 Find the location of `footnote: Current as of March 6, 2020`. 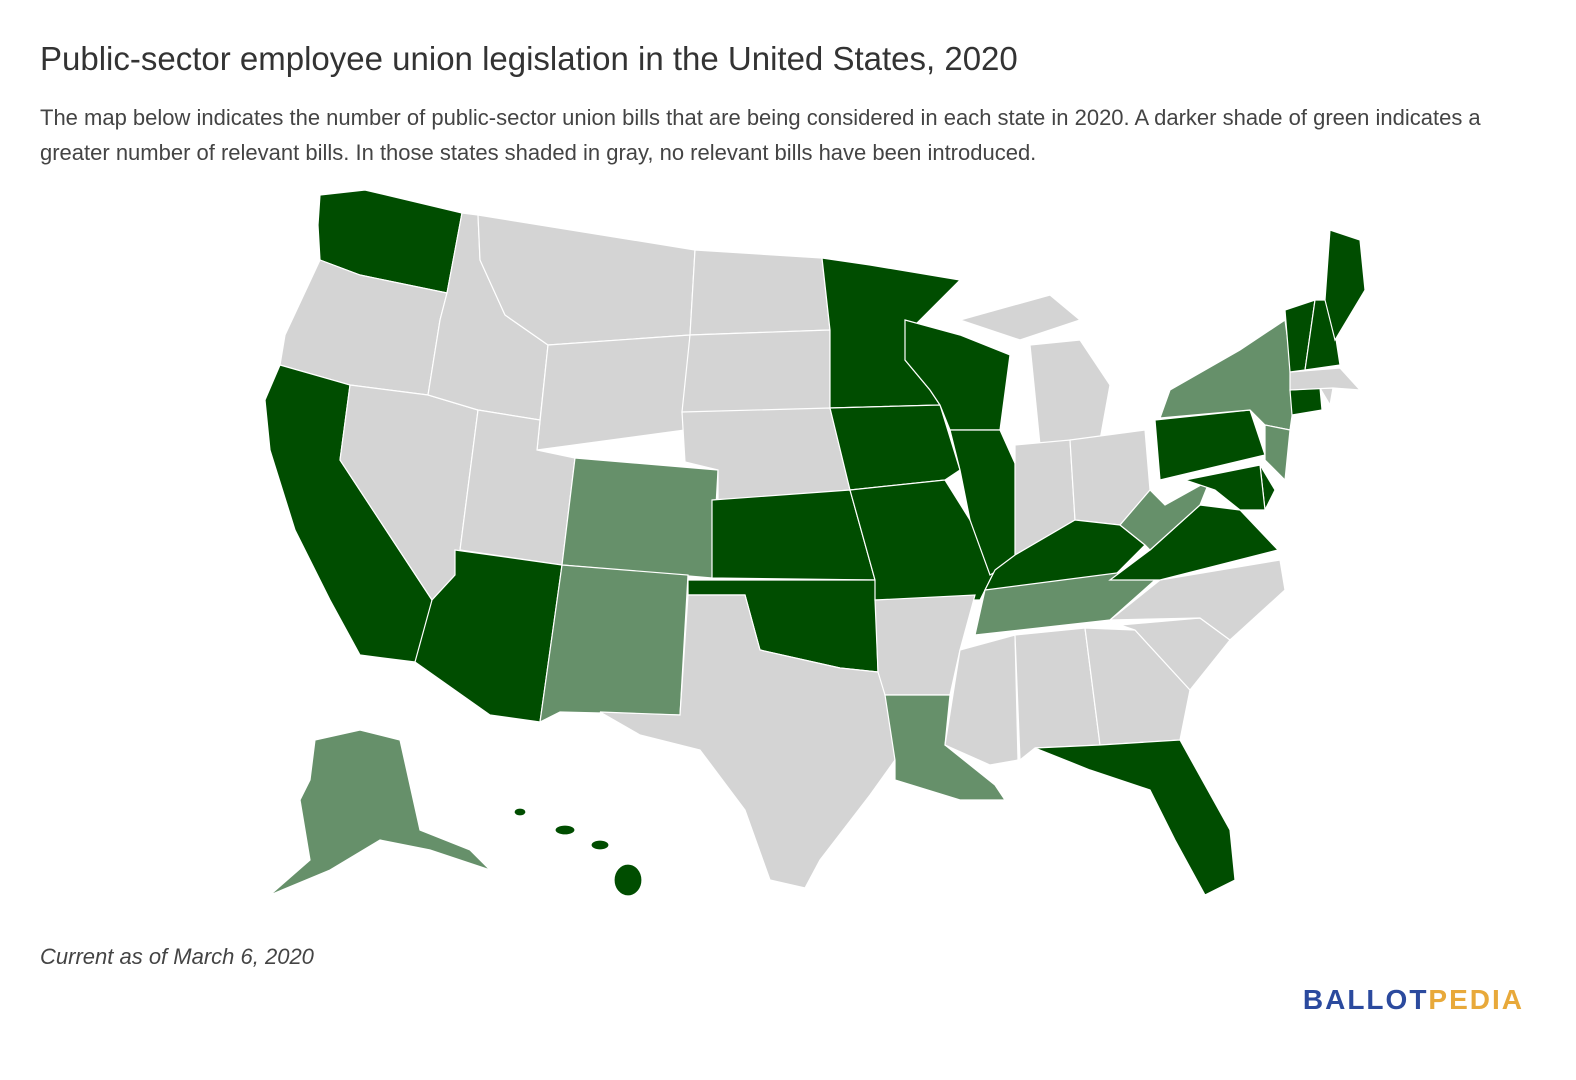

footnote: Current as of March 6, 2020 is located at coordinates (177, 956).